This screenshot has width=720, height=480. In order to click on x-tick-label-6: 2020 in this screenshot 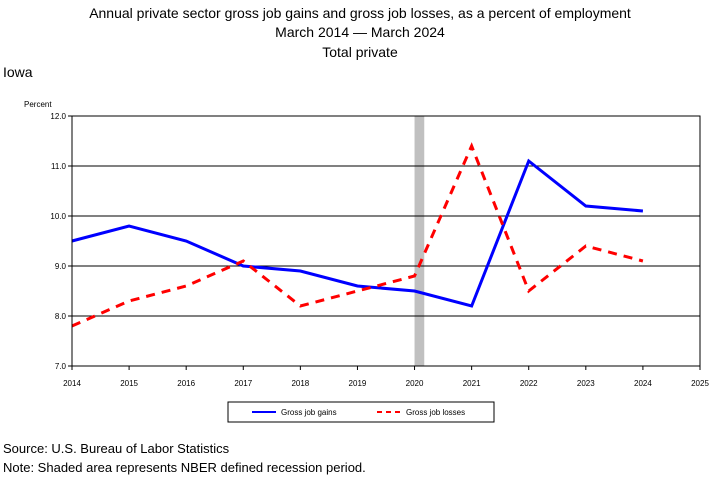, I will do `click(415, 383)`.